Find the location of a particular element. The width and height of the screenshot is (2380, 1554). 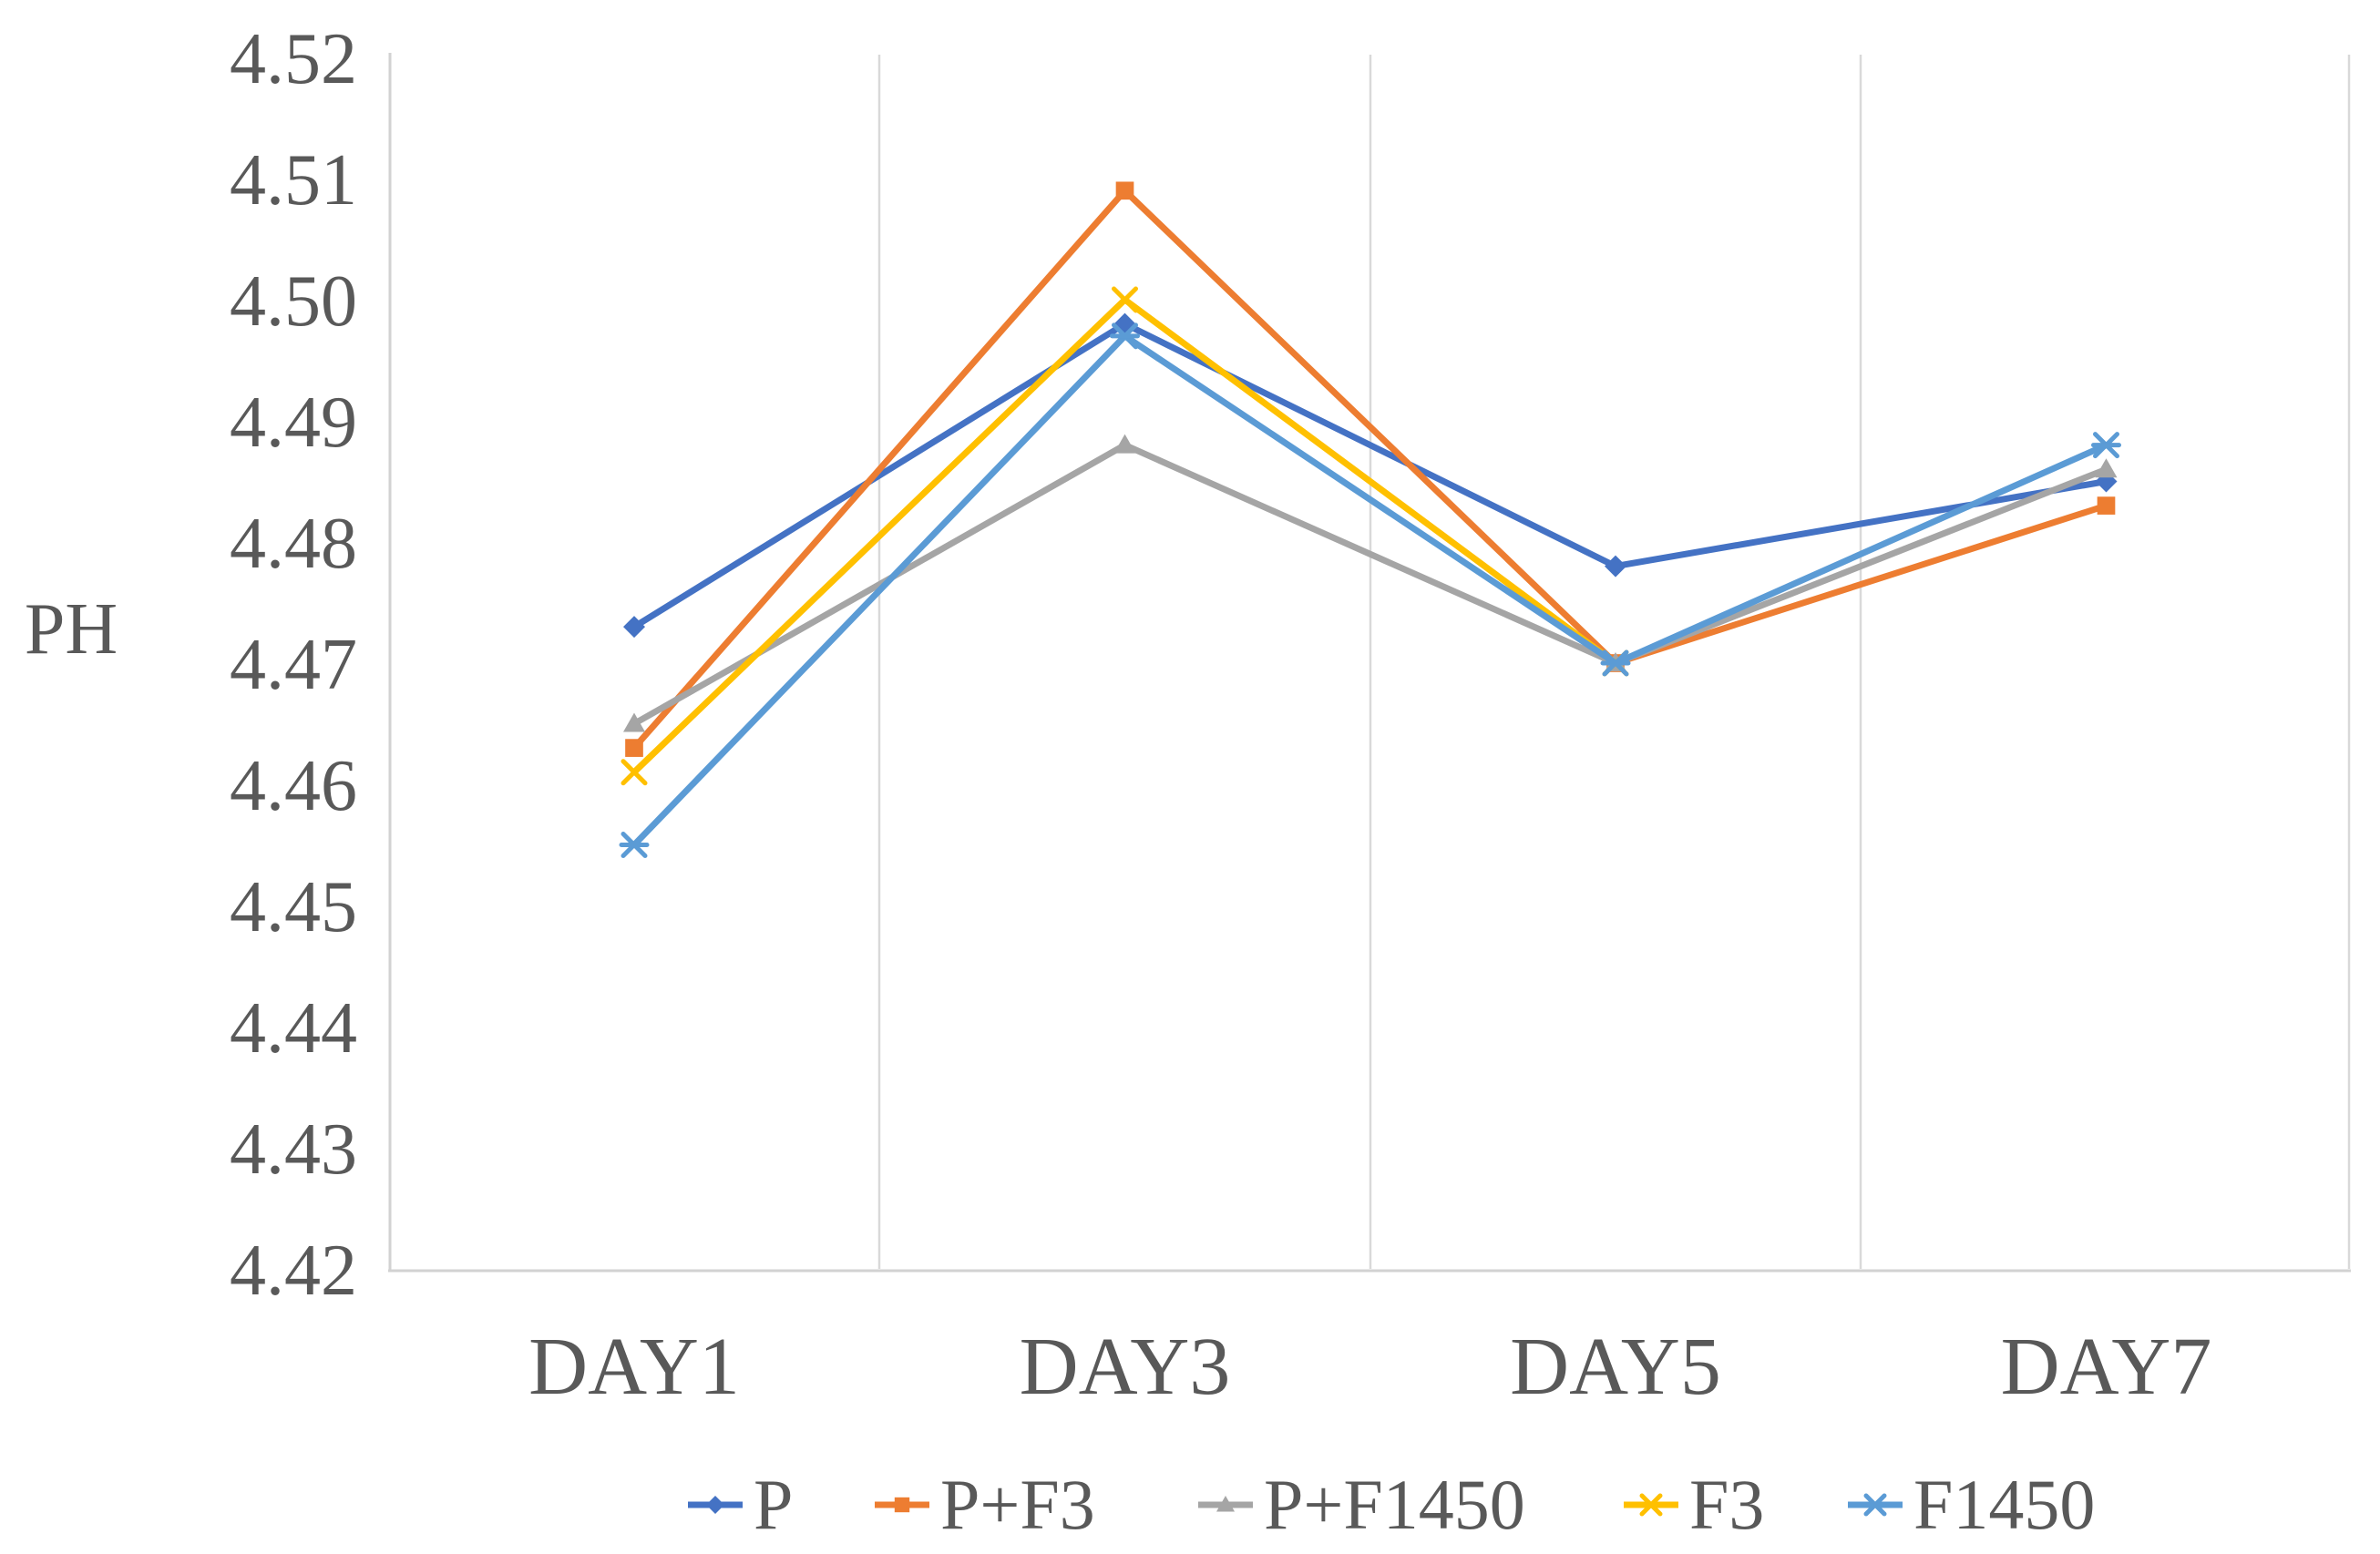

marker-P+F1450-DAY1 is located at coordinates (634, 722).